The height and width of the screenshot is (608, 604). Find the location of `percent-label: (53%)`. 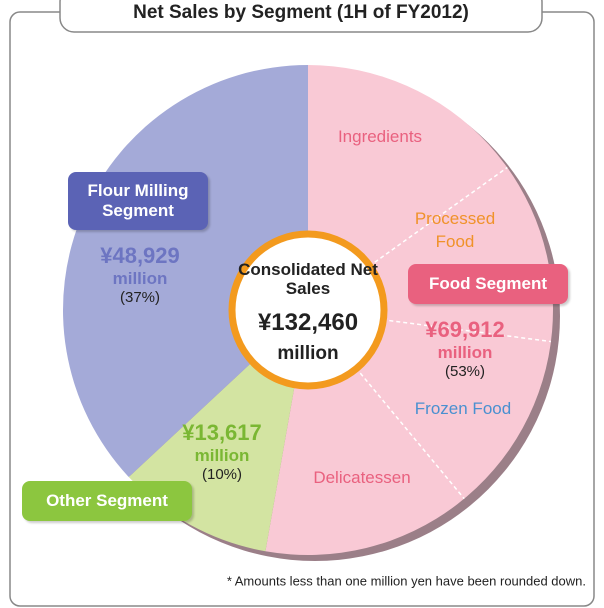

percent-label: (53%) is located at coordinates (464, 371).